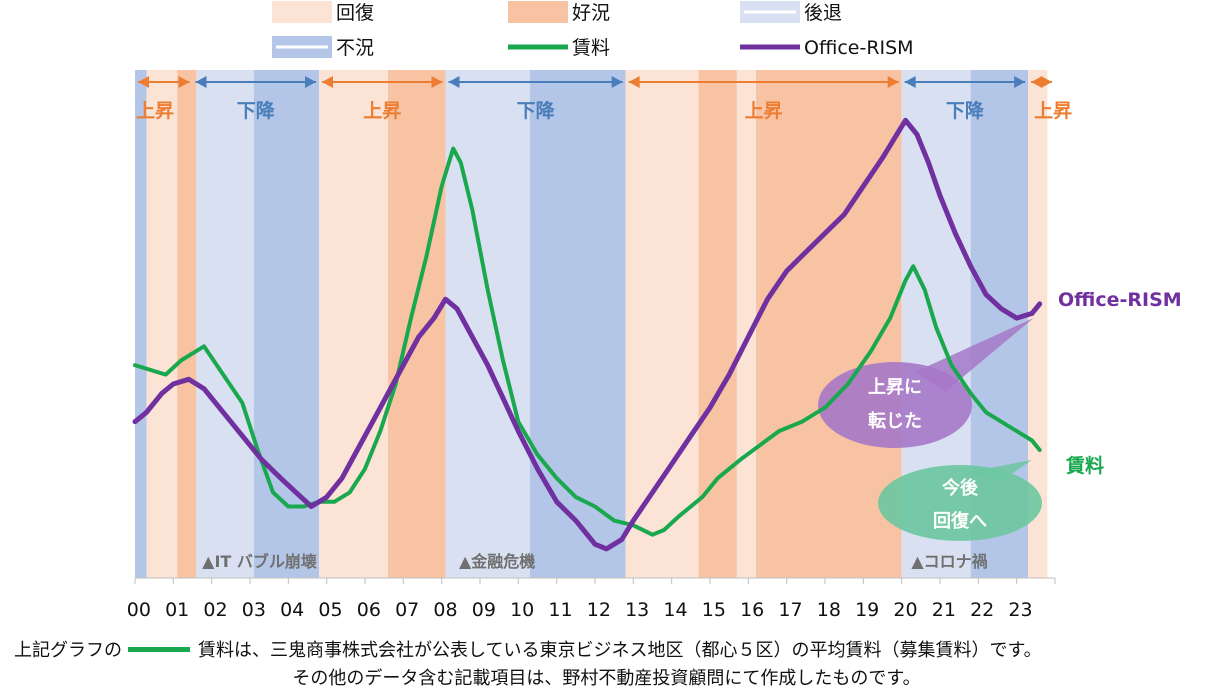 The width and height of the screenshot is (1213, 700). I want to click on legend-label: 不況, so click(355, 48).